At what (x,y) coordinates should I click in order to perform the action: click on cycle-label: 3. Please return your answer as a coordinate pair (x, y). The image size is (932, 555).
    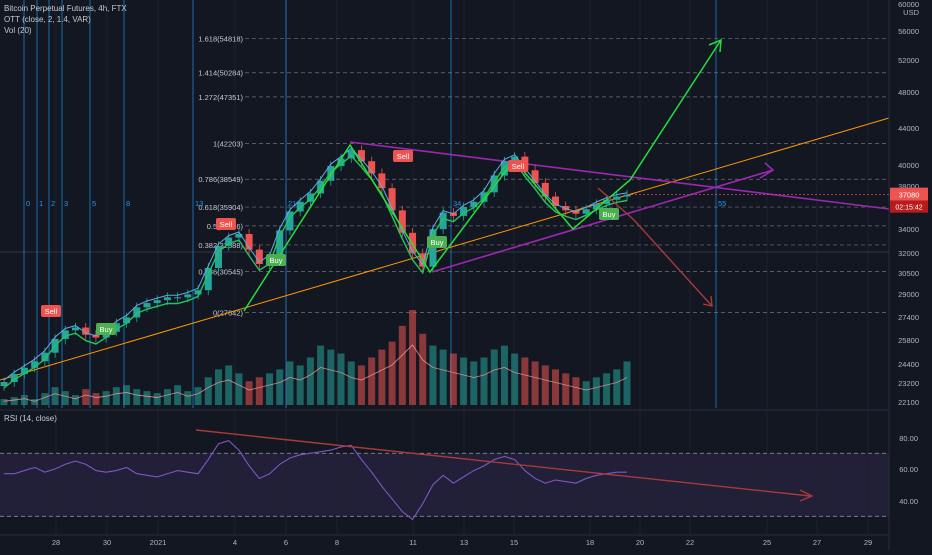
    Looking at the image, I should click on (66, 203).